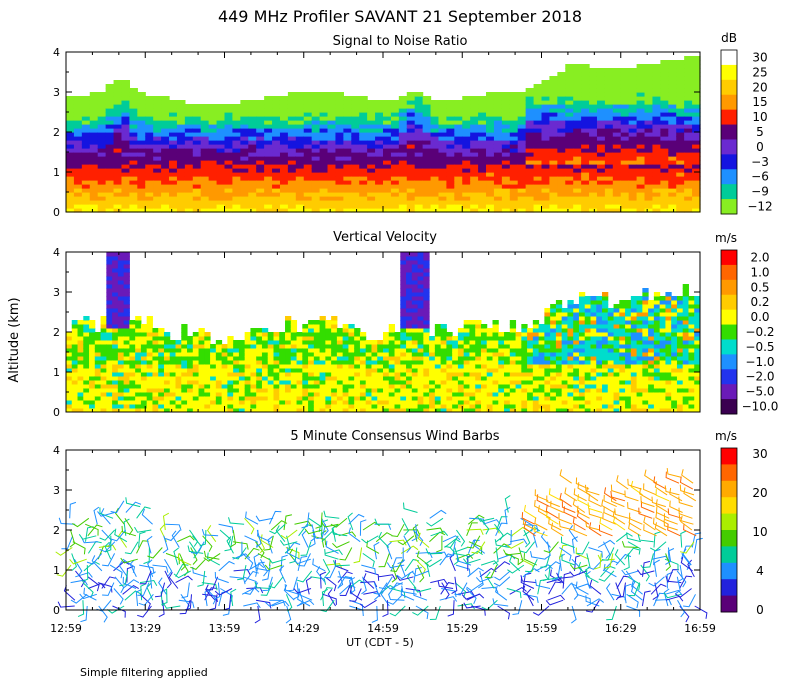 This screenshot has width=800, height=700. What do you see at coordinates (14, 339) in the screenshot?
I see `y-axis-label: Altitude (km)` at bounding box center [14, 339].